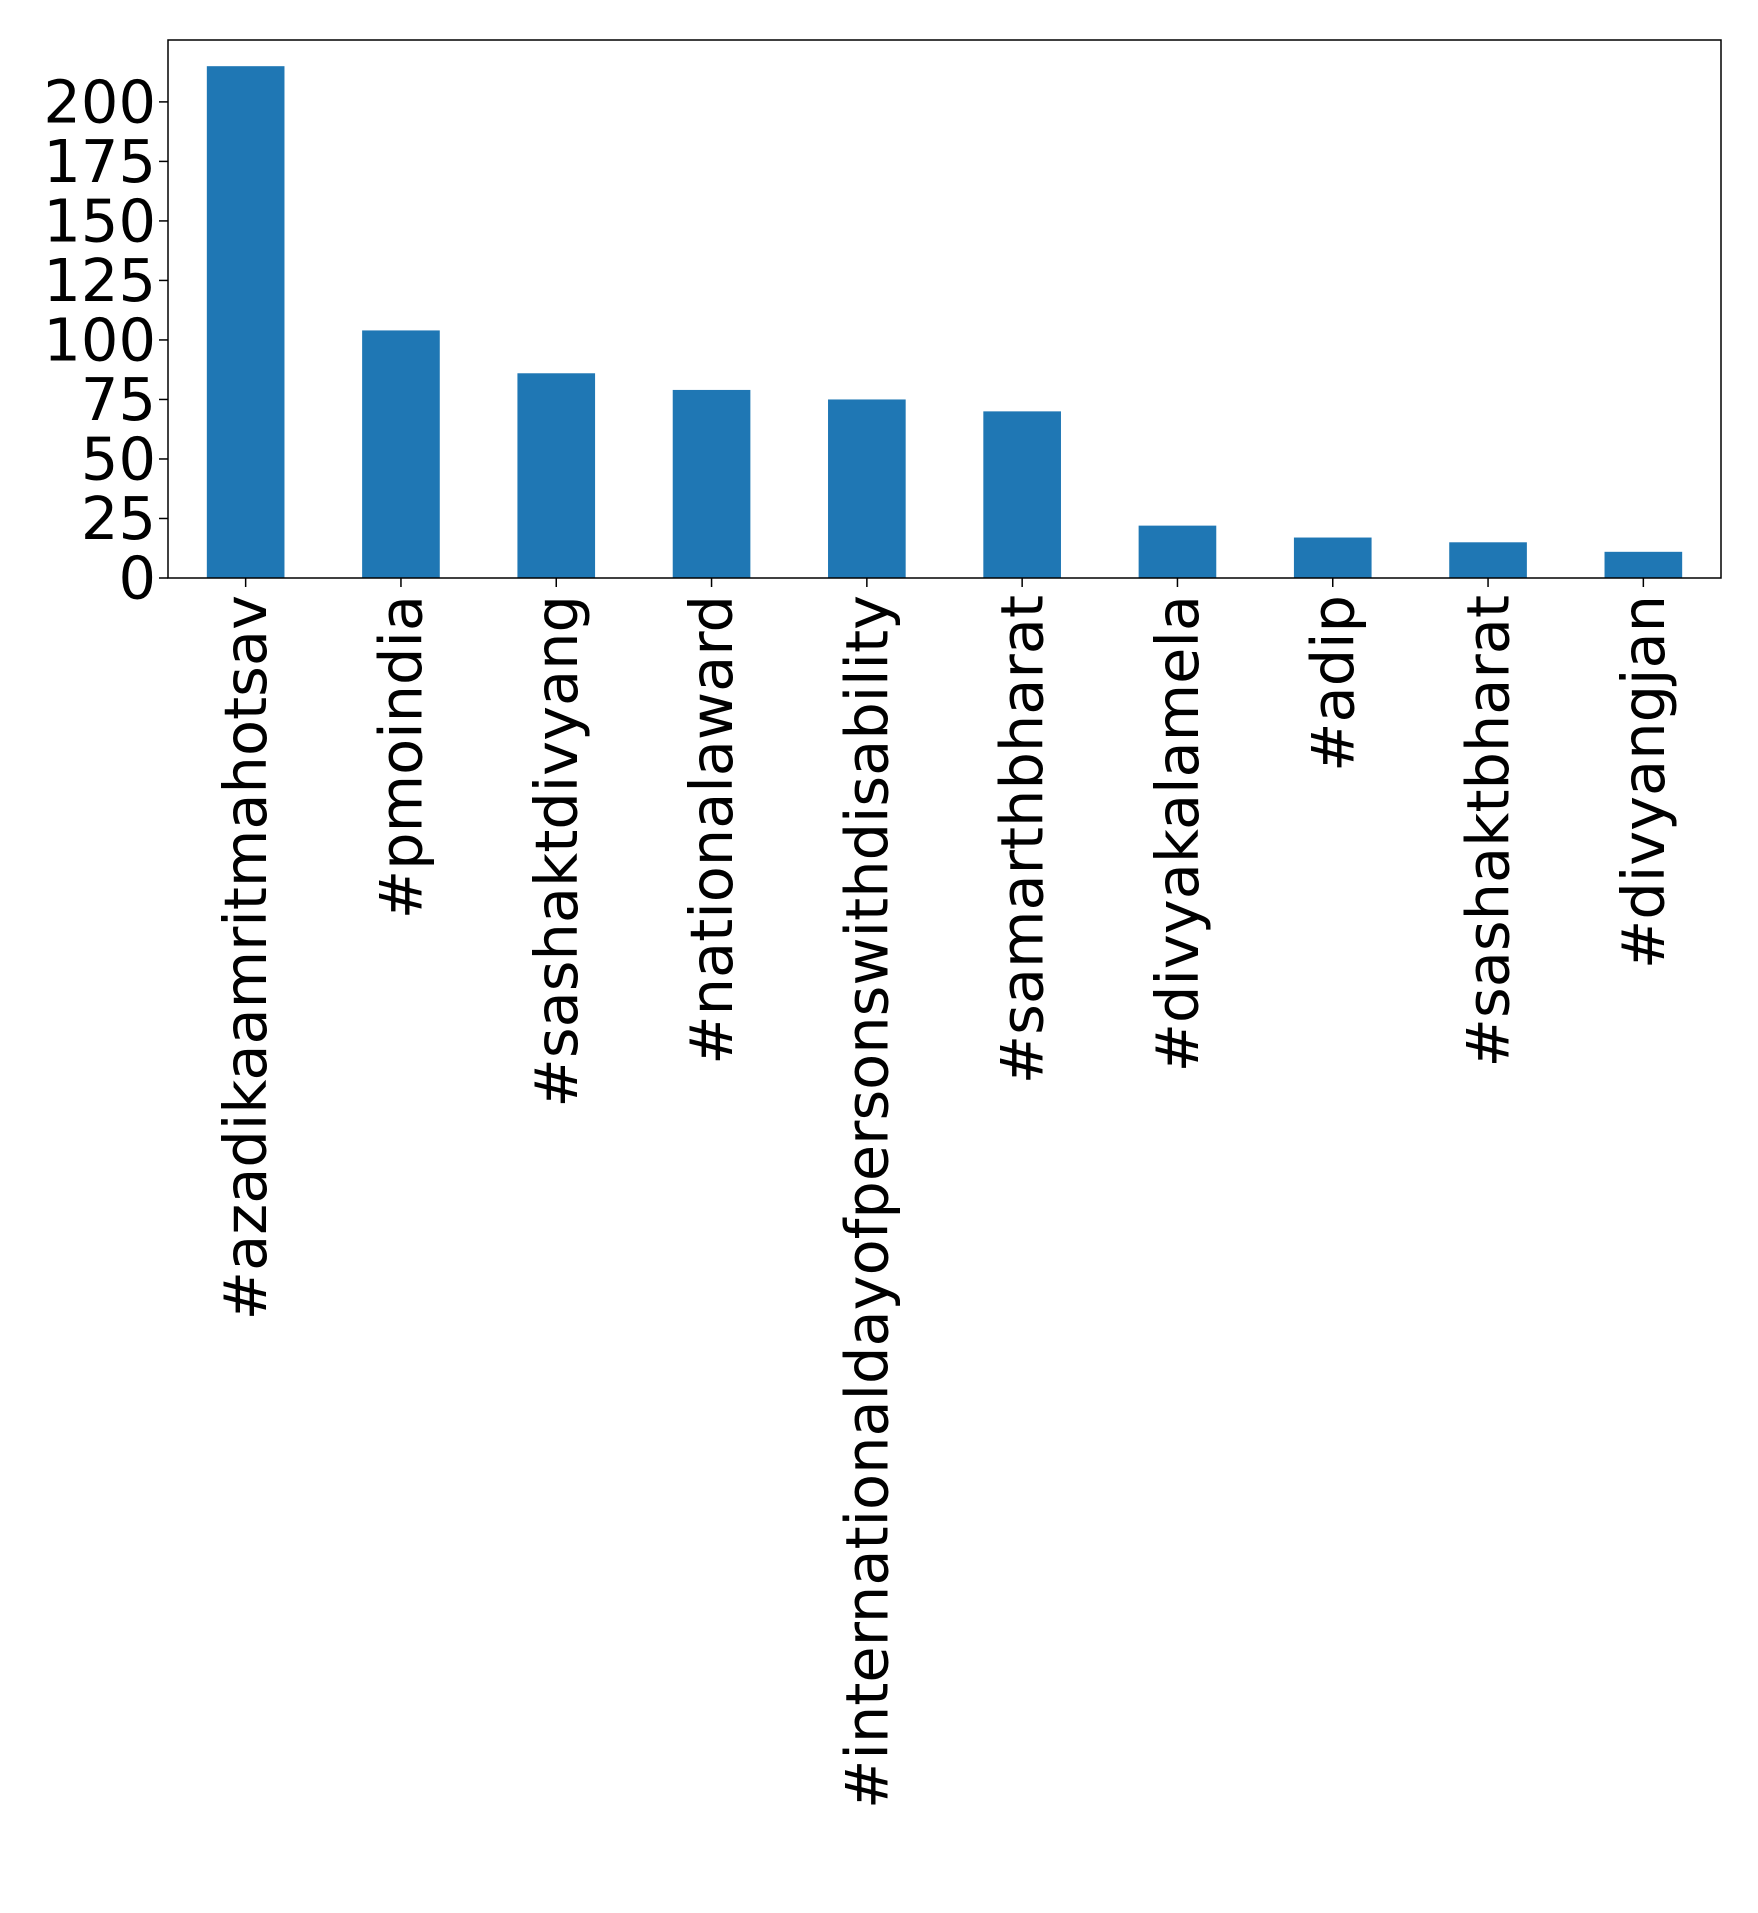  I want to click on y-tick-label: 25, so click(118, 518).